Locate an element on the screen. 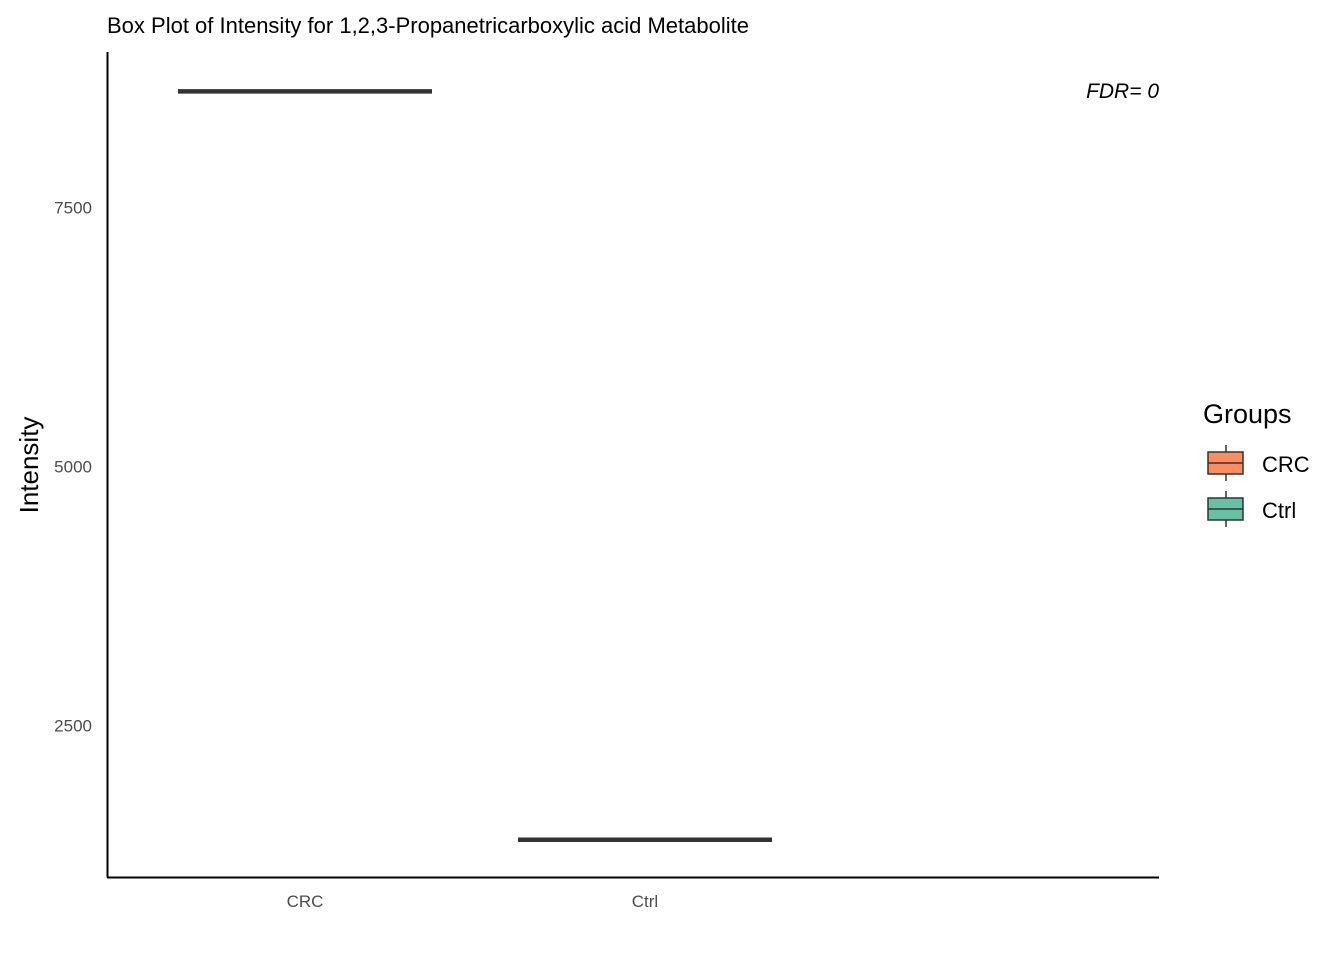  y-tick-label: 2500 is located at coordinates (73, 726).